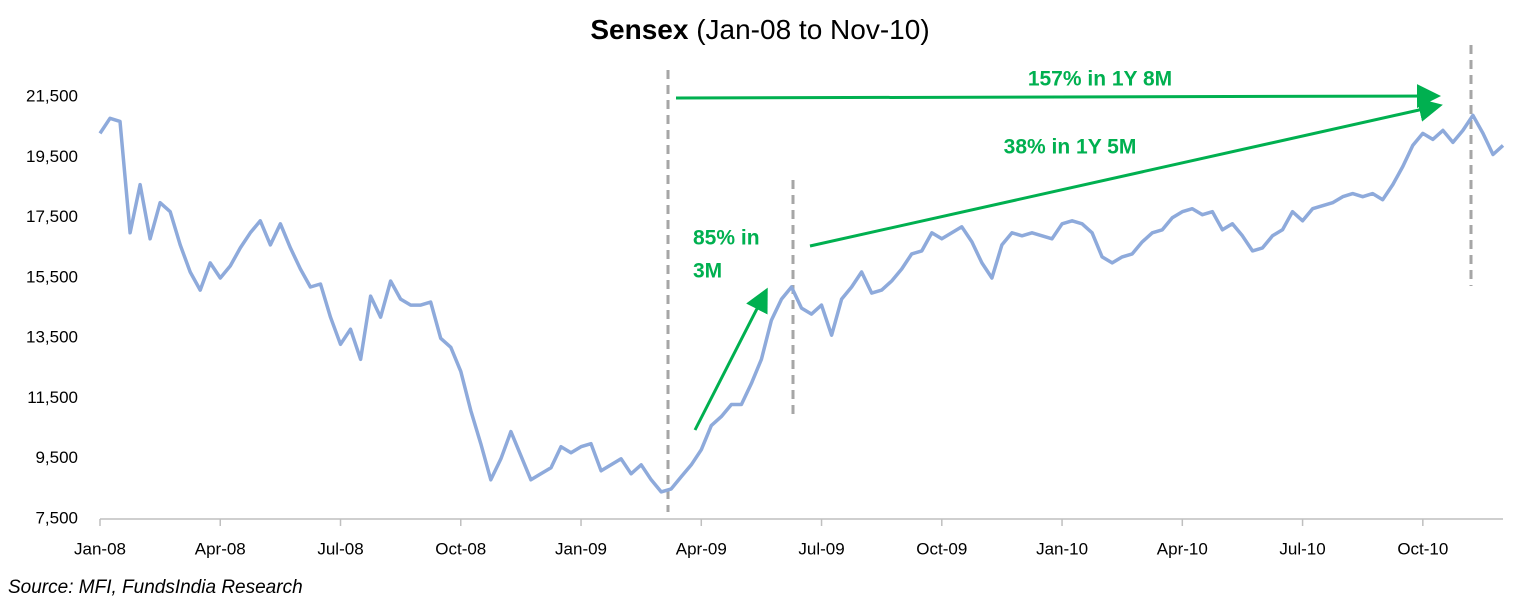 The width and height of the screenshot is (1516, 603). I want to click on y-tick-label: 19,500, so click(52, 156).